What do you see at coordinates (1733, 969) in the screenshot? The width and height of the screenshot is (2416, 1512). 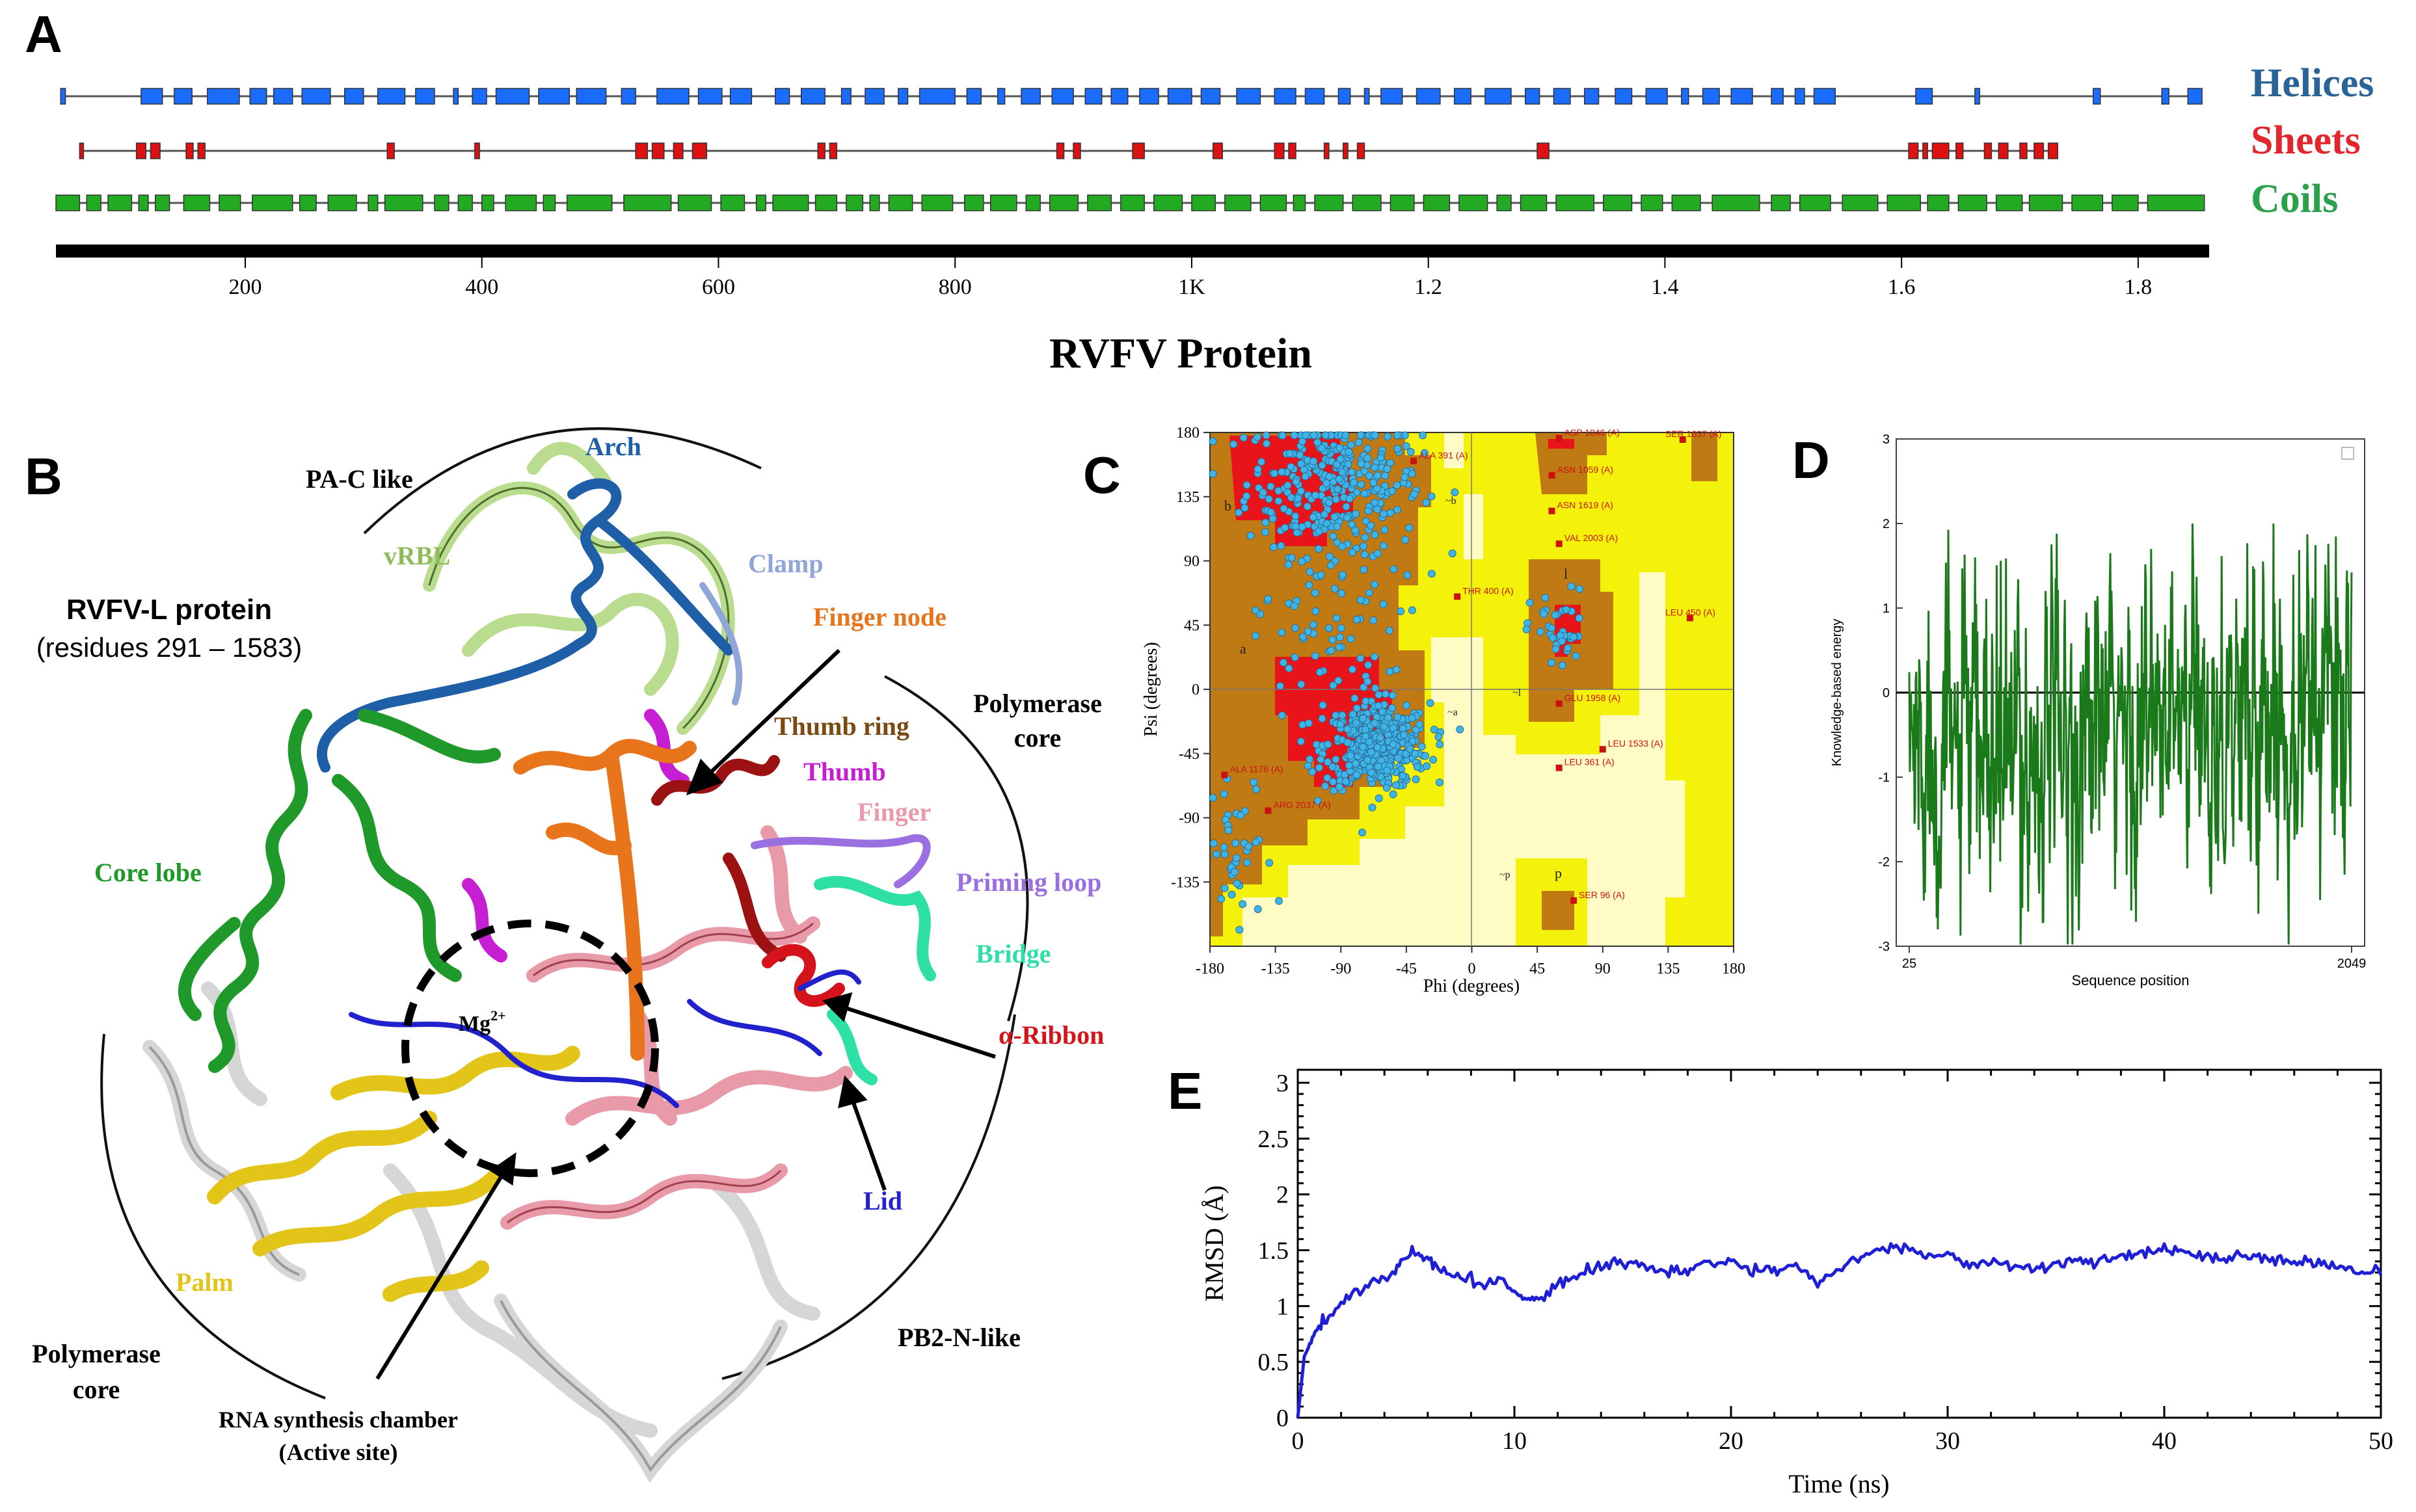 I see `phi-tick-label: 180` at bounding box center [1733, 969].